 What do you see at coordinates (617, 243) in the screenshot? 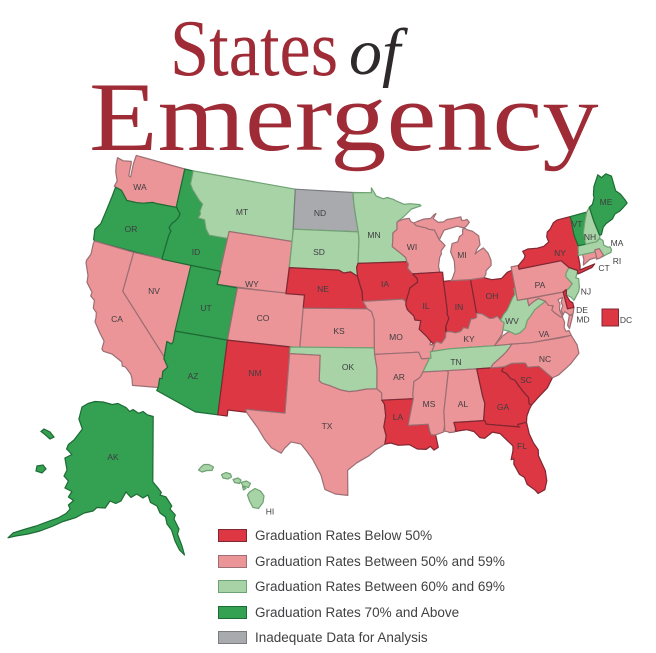
I see `svg-text: MA` at bounding box center [617, 243].